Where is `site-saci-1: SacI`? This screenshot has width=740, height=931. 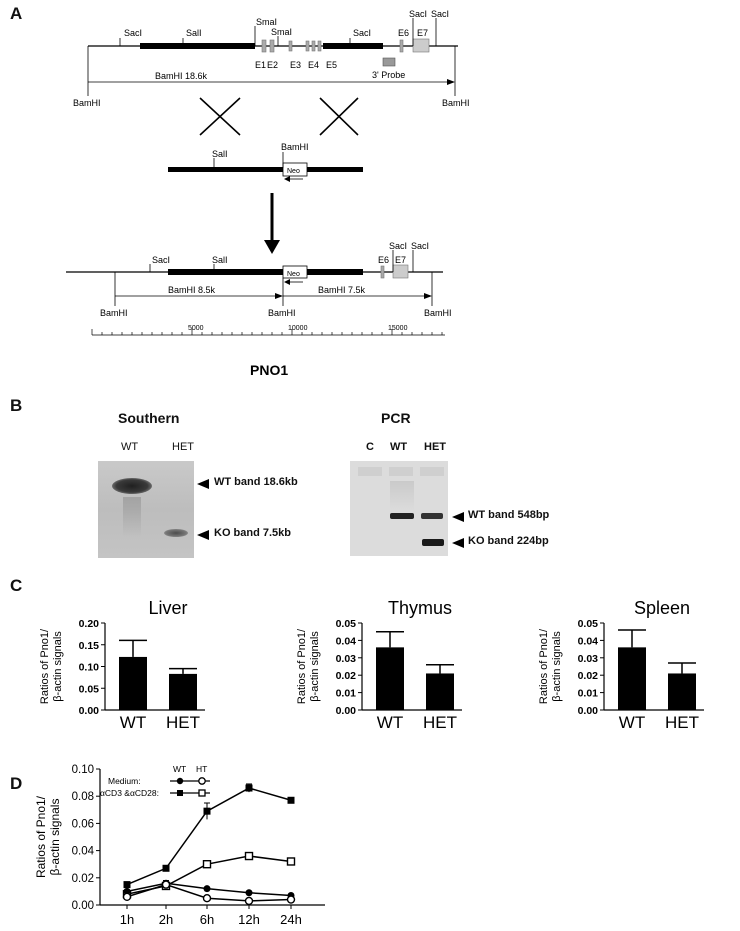 site-saci-1: SacI is located at coordinates (133, 33).